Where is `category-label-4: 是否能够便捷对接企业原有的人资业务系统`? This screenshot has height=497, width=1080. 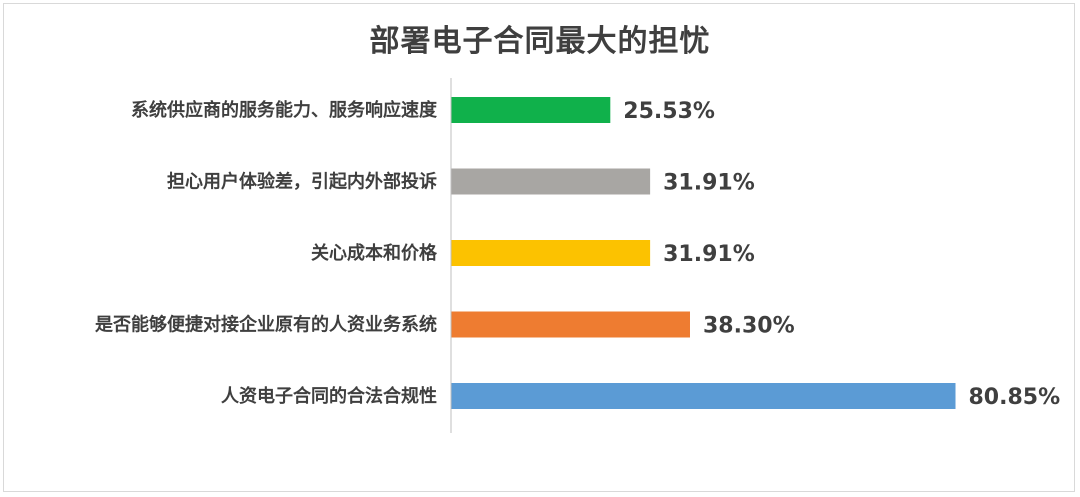 category-label-4: 是否能够便捷对接企业原有的人资业务系统 is located at coordinates (265, 325).